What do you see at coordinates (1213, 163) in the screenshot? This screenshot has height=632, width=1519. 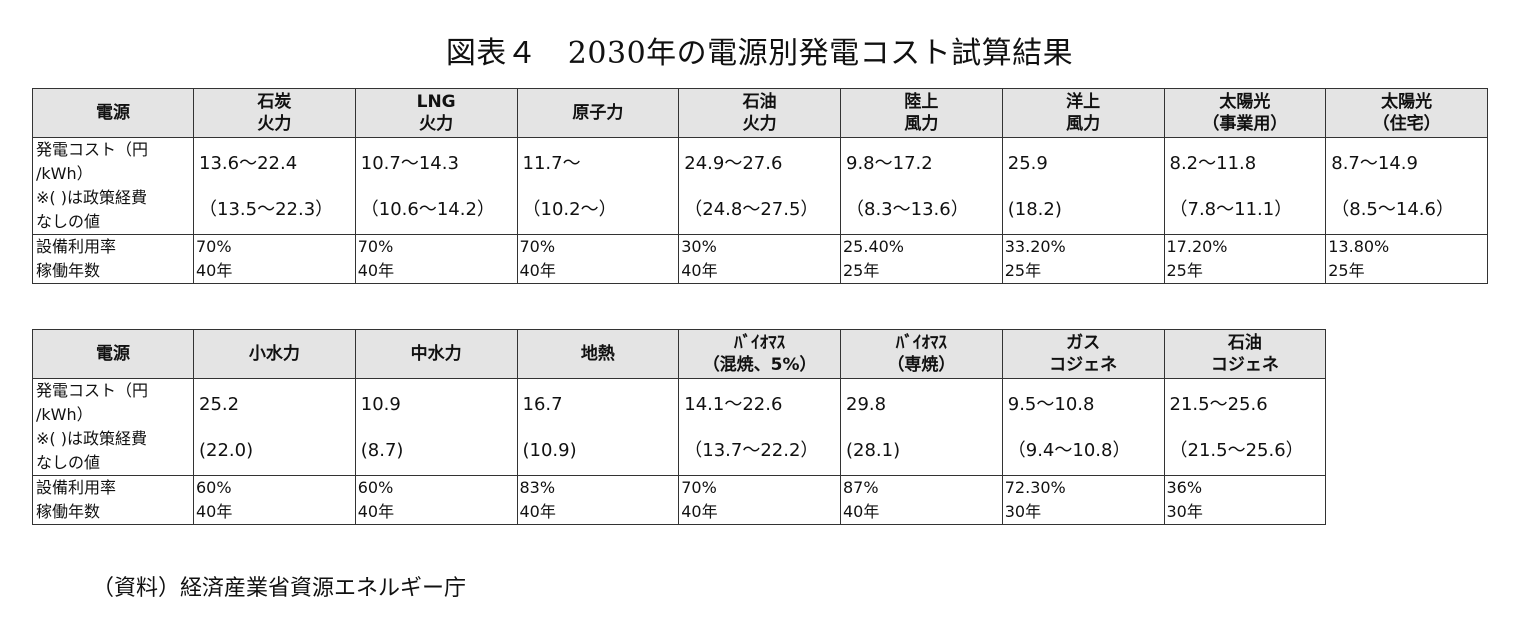 I see `cost-value: 8.2～11.8` at bounding box center [1213, 163].